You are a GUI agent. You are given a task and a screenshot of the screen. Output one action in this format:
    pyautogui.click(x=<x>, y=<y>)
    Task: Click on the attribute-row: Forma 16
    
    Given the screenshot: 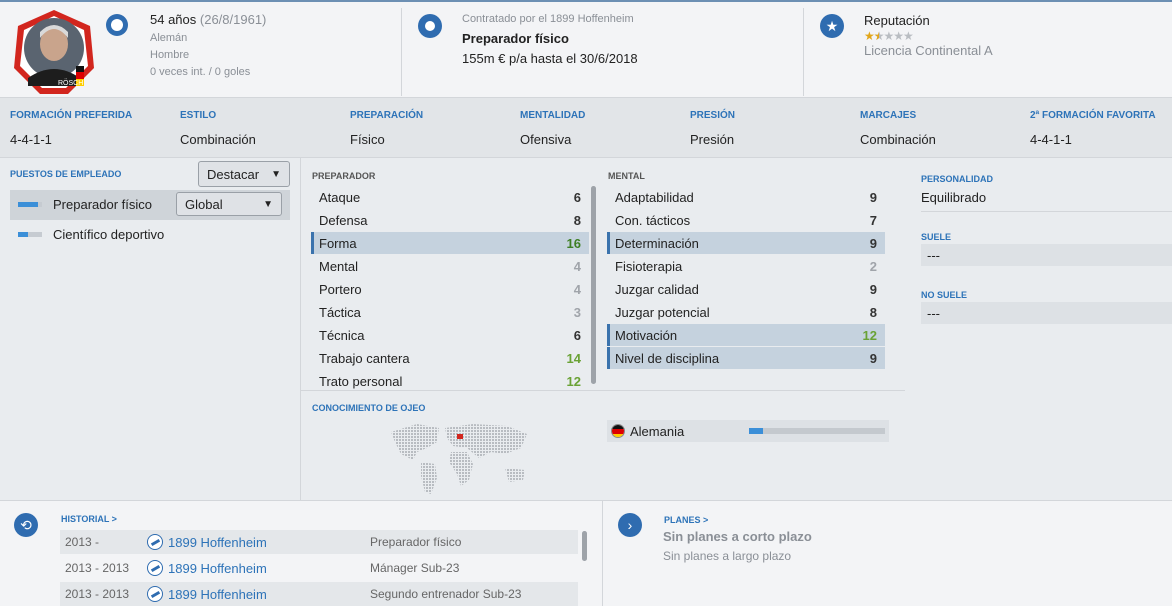 What is the action you would take?
    pyautogui.click(x=450, y=243)
    